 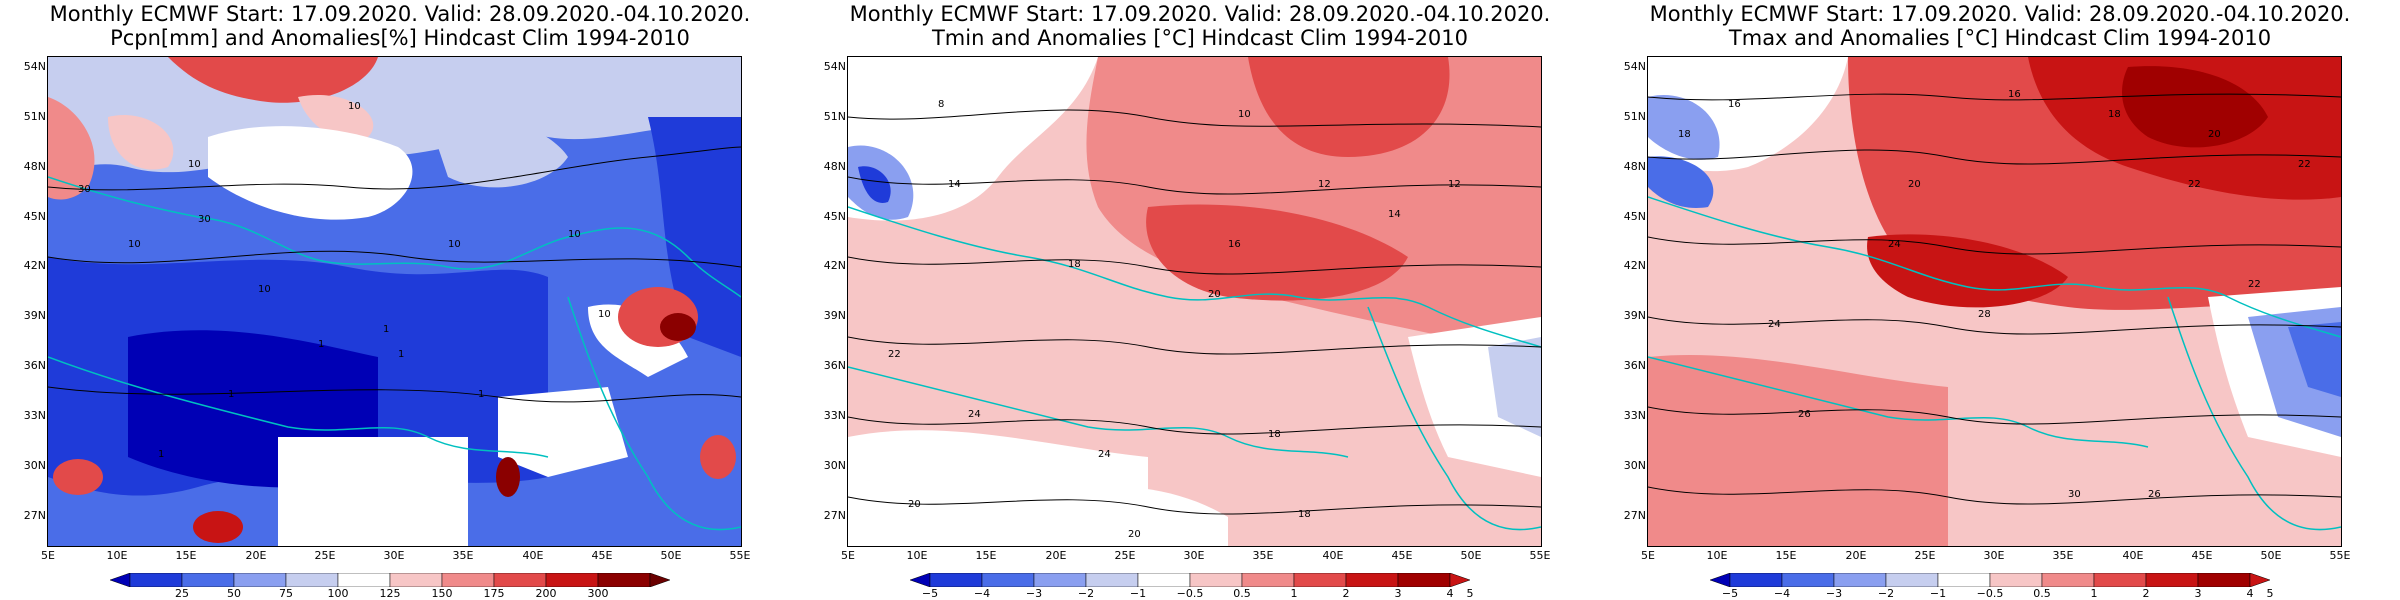 What do you see at coordinates (34, 315) in the screenshot?
I see `lat-tick: 39N` at bounding box center [34, 315].